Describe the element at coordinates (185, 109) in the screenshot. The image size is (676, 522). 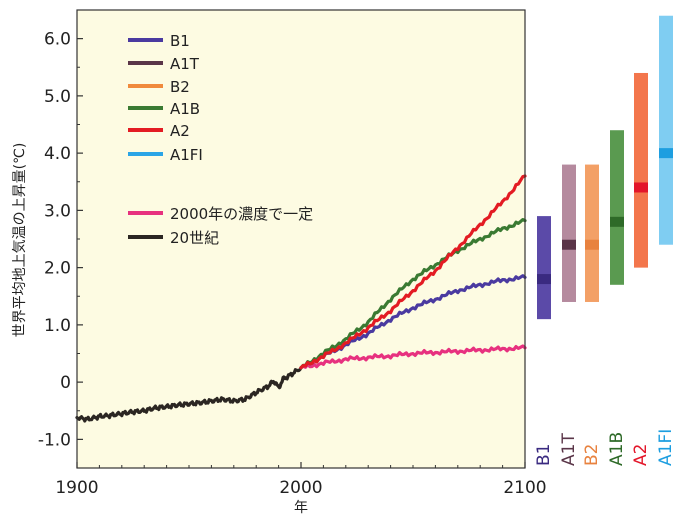
I see `legend-label: A1B` at that location.